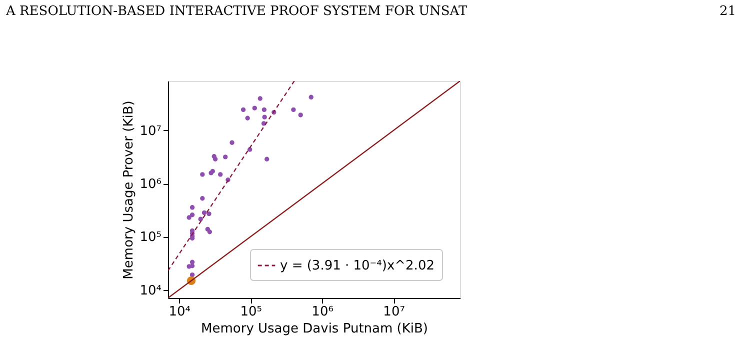  I want to click on y-tick-label: 10⁵, so click(151, 238).